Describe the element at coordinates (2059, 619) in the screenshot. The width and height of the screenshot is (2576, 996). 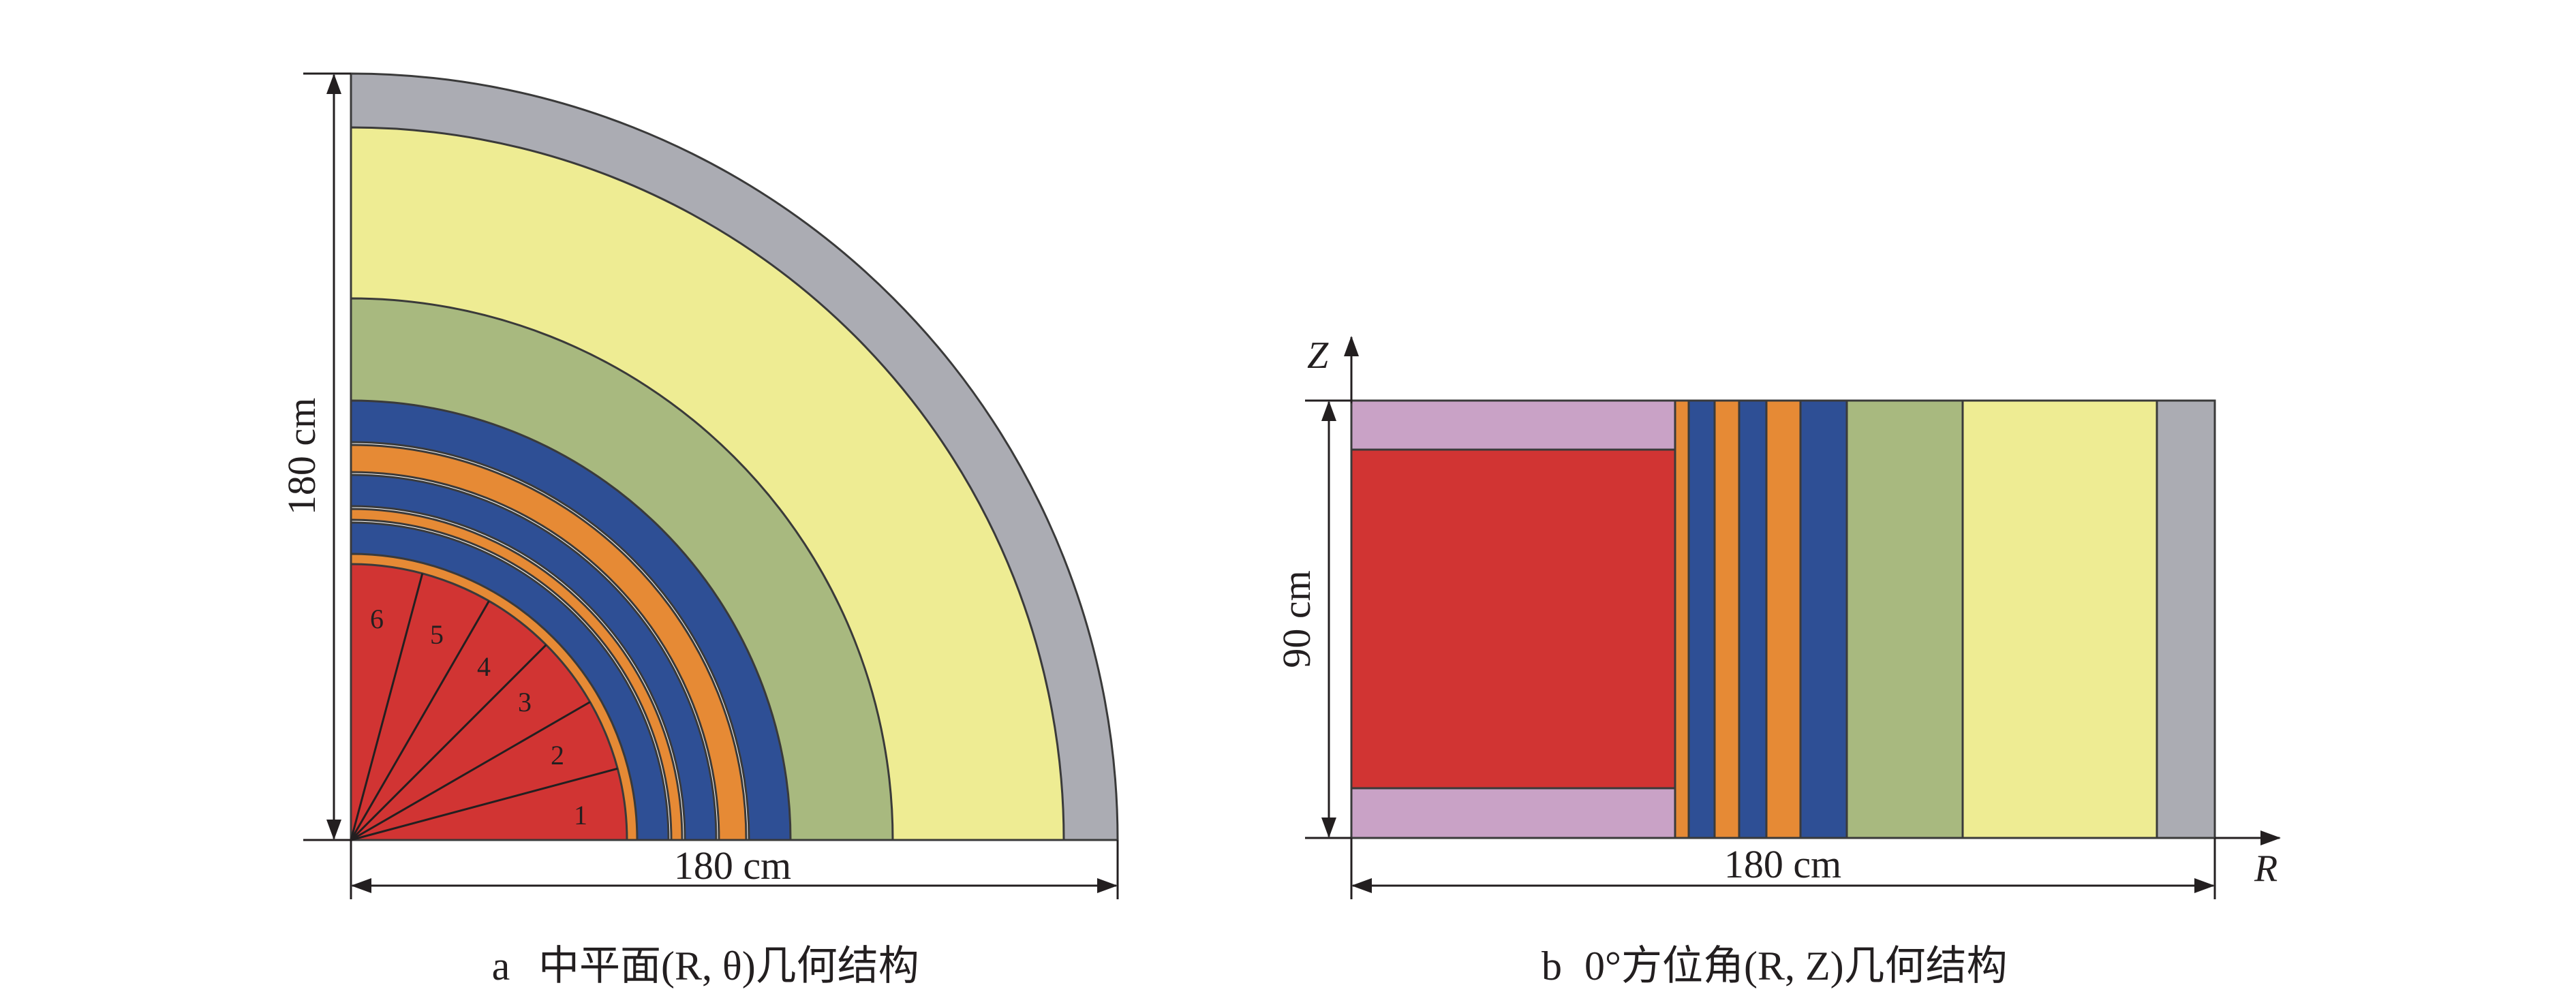
I see `yellow-strip` at that location.